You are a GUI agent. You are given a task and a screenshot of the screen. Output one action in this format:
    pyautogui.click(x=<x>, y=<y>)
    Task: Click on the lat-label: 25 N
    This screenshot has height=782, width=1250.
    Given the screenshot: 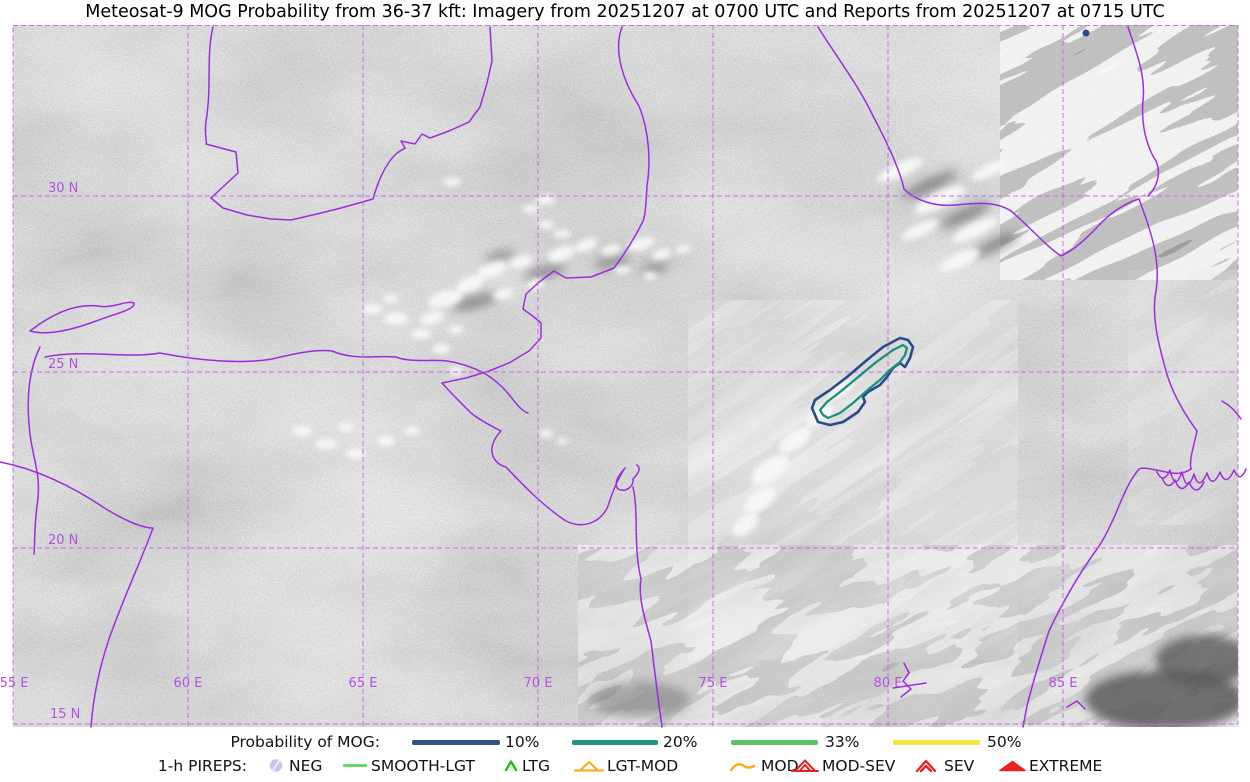 What is the action you would take?
    pyautogui.click(x=63, y=364)
    